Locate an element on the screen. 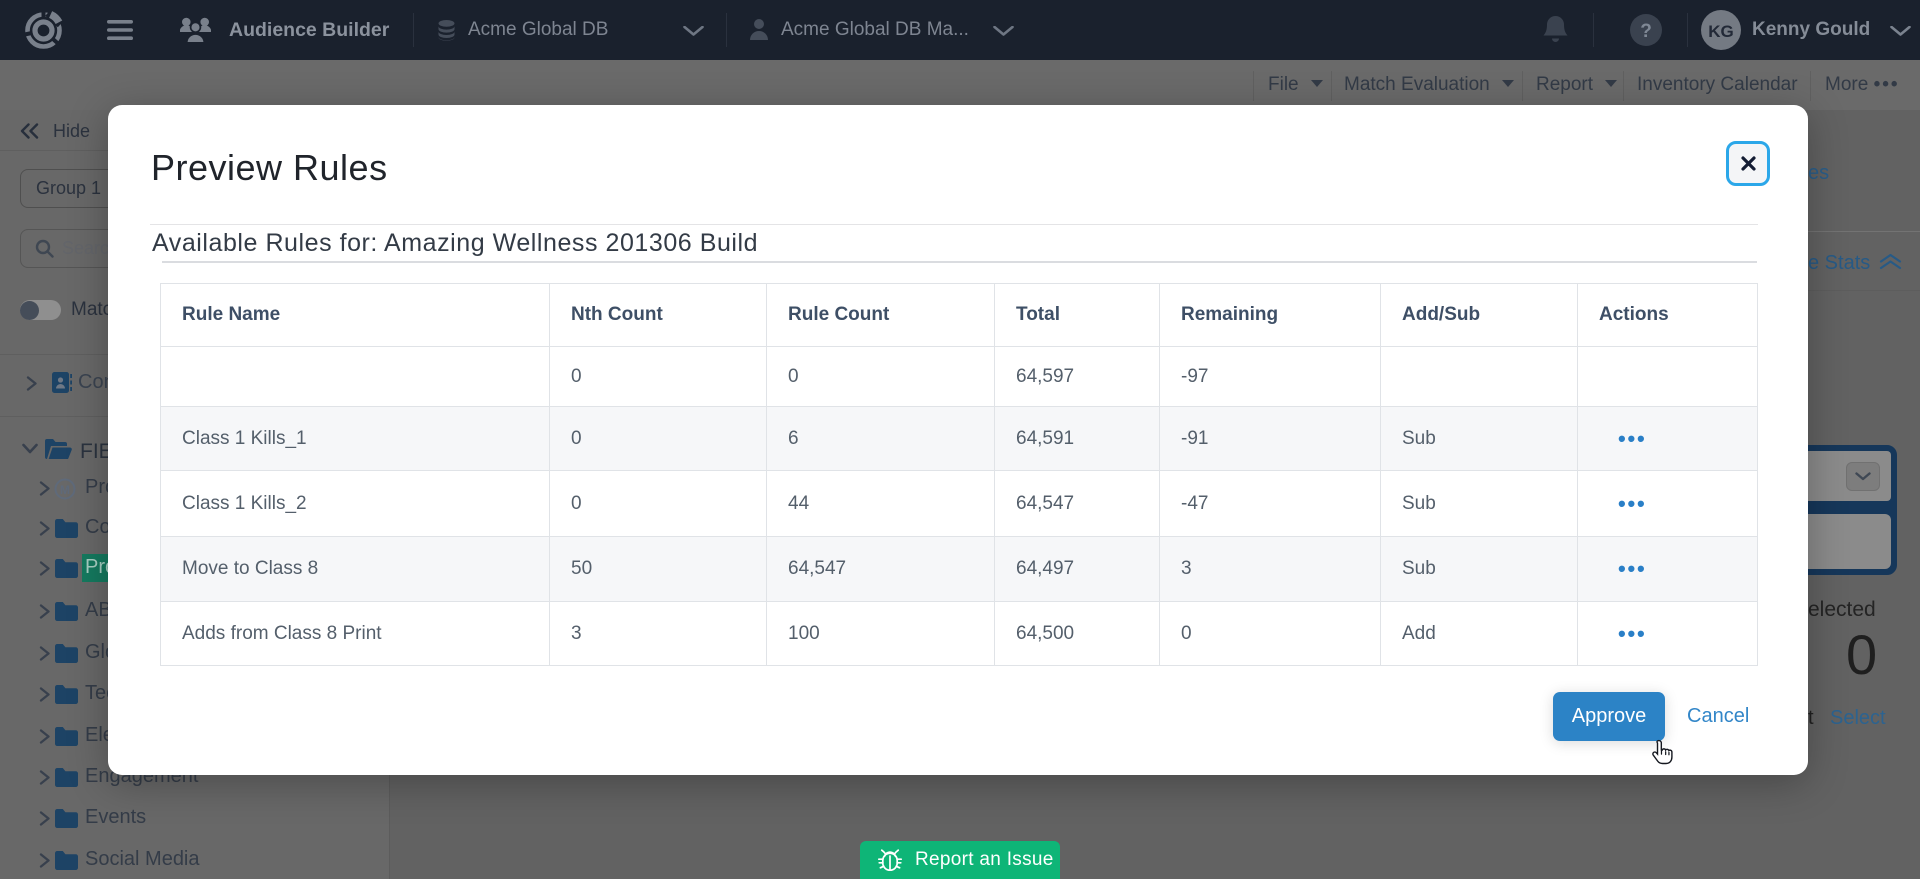 The height and width of the screenshot is (879, 1920). svg-text: KG is located at coordinates (1721, 31).